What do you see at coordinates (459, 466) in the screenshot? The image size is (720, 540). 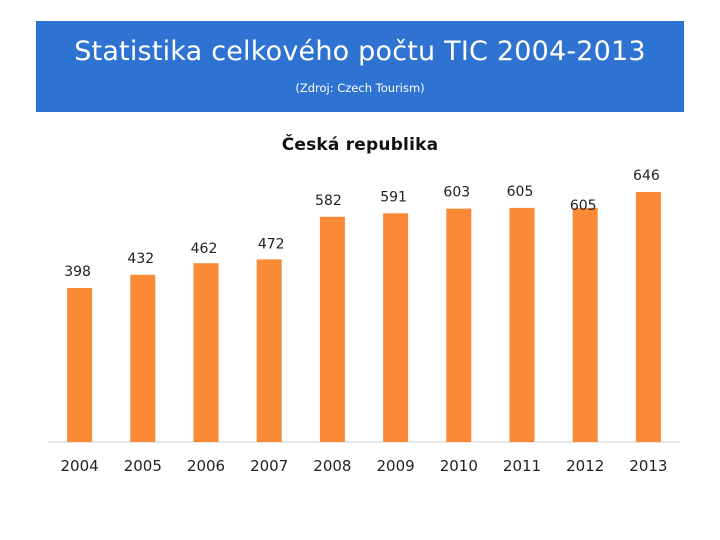 I see `x-tick-2010: 2010` at bounding box center [459, 466].